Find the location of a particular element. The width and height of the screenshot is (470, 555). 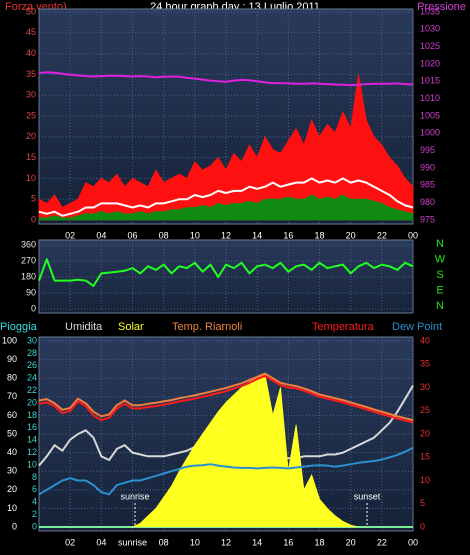

x-tick-label: 10 is located at coordinates (195, 235).